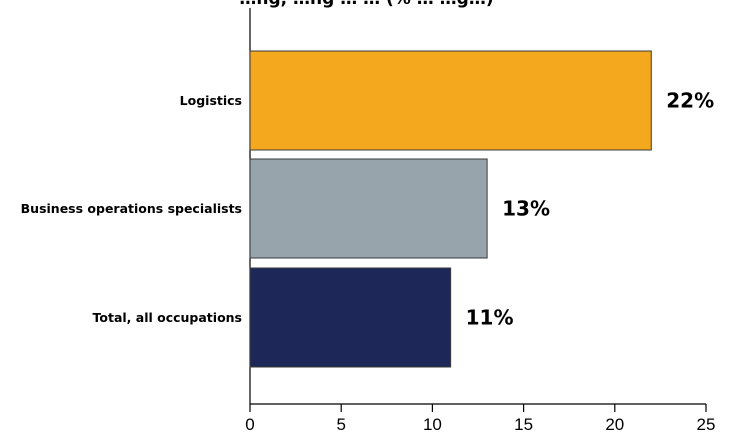  I want to click on x-tick-label-3: 15, so click(523, 424).